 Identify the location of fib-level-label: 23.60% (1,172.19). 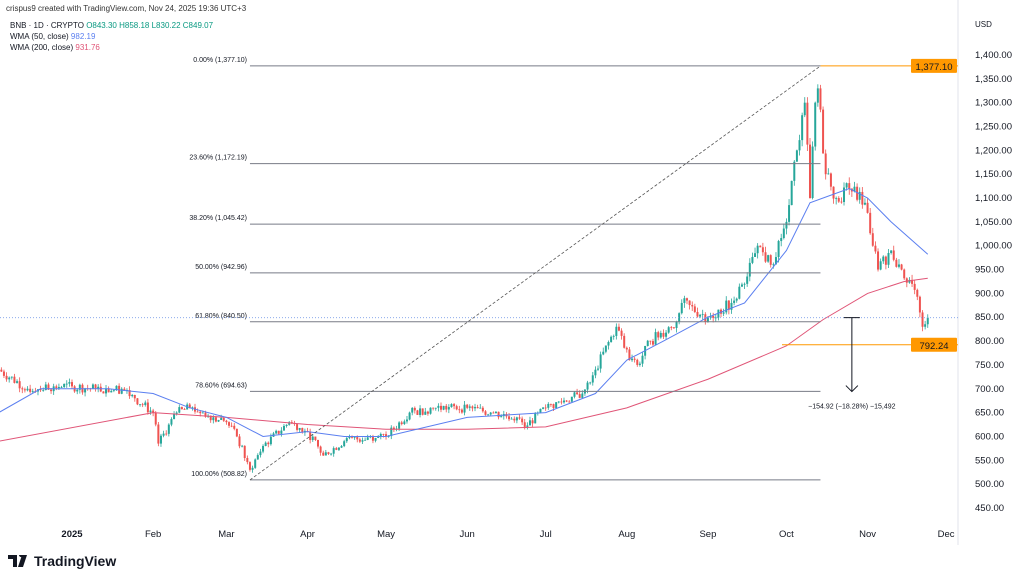
(218, 158).